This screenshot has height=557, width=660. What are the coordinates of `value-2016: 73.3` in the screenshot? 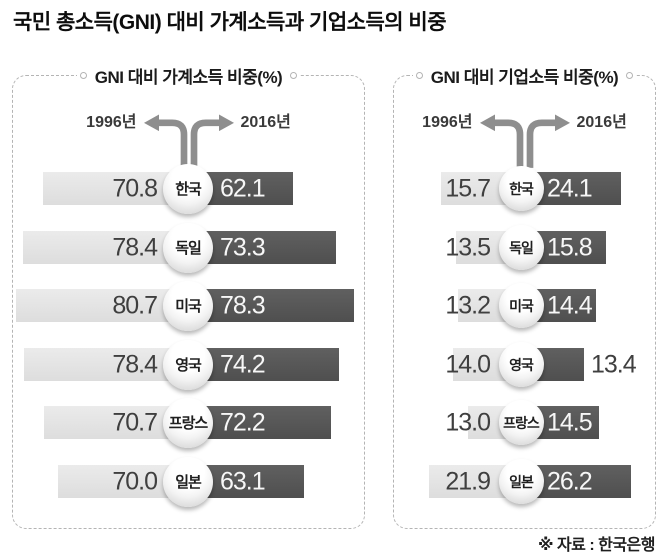 It's located at (243, 247).